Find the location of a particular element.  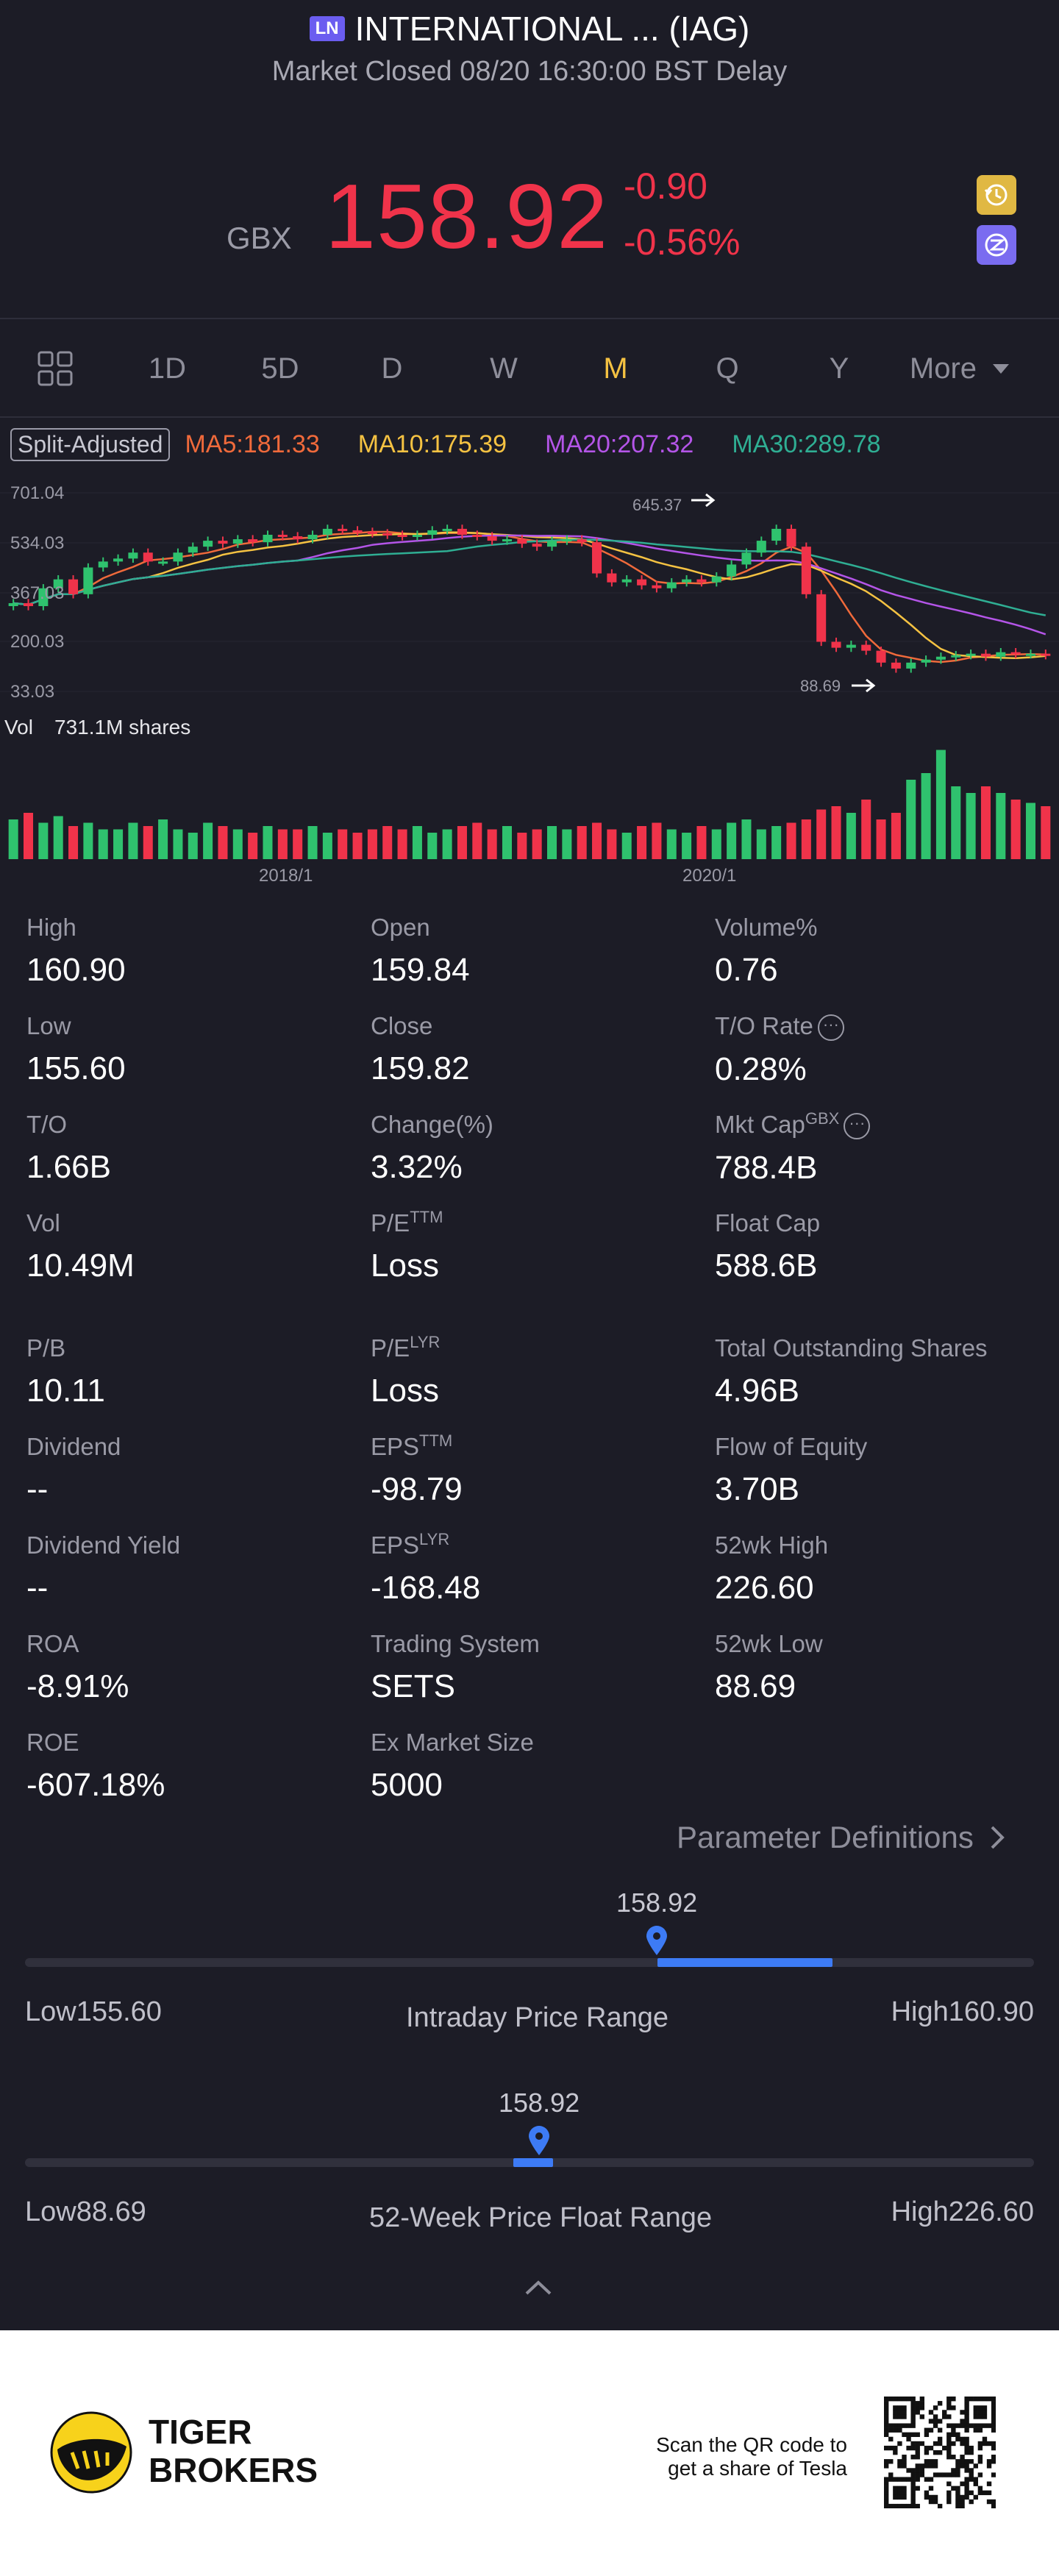

y-tick-2: 367.03 is located at coordinates (37, 593).